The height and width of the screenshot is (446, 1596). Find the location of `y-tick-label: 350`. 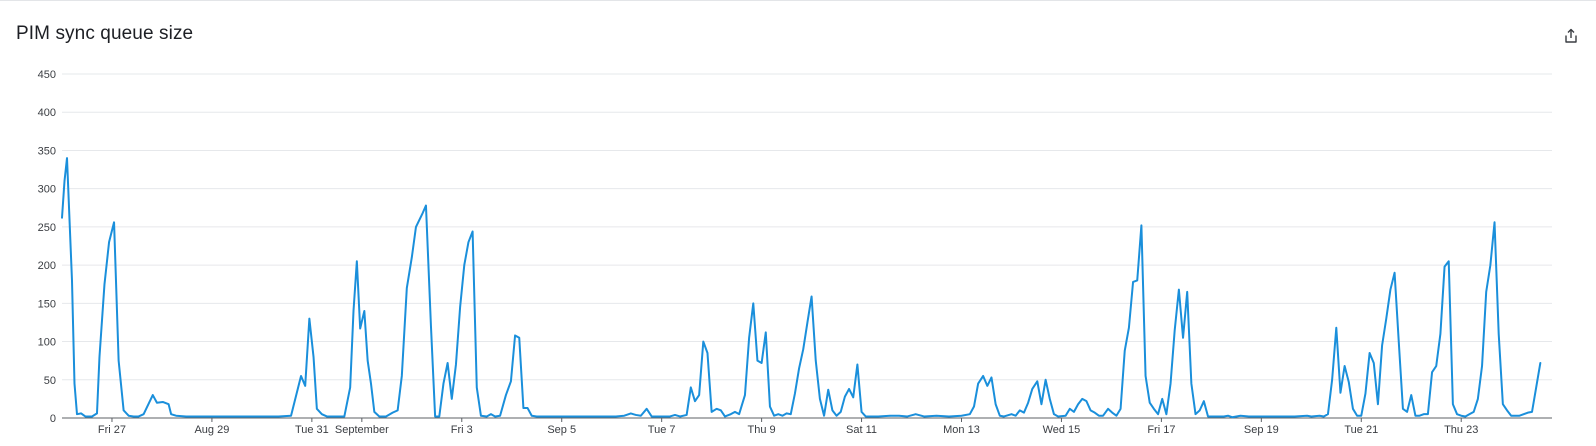

y-tick-label: 350 is located at coordinates (47, 151).